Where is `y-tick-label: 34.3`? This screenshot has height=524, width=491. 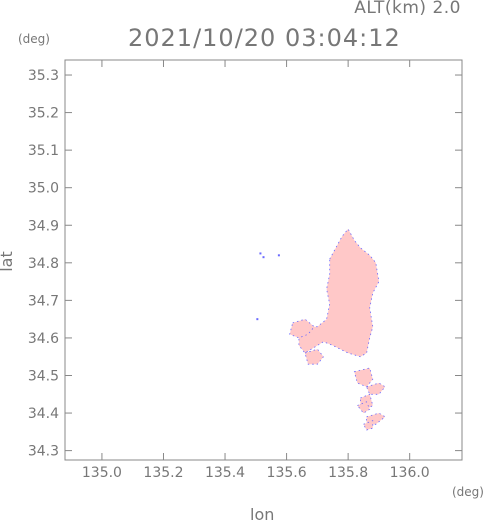
y-tick-label: 34.3 is located at coordinates (43, 452).